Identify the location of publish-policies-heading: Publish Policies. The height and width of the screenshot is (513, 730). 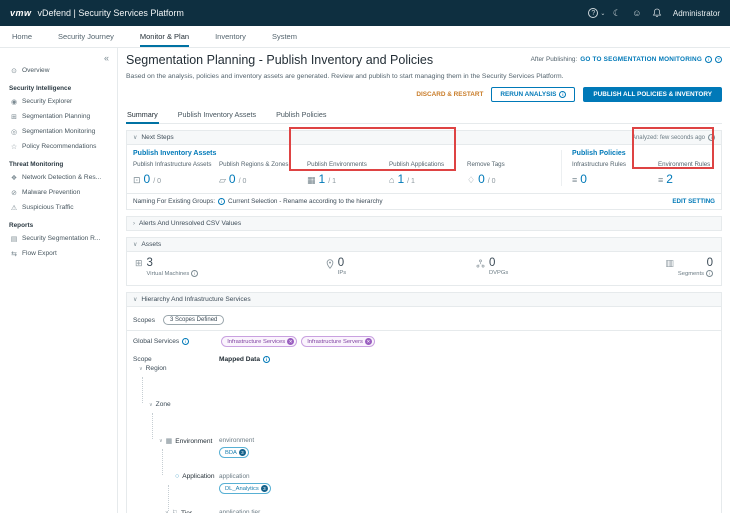
(599, 153).